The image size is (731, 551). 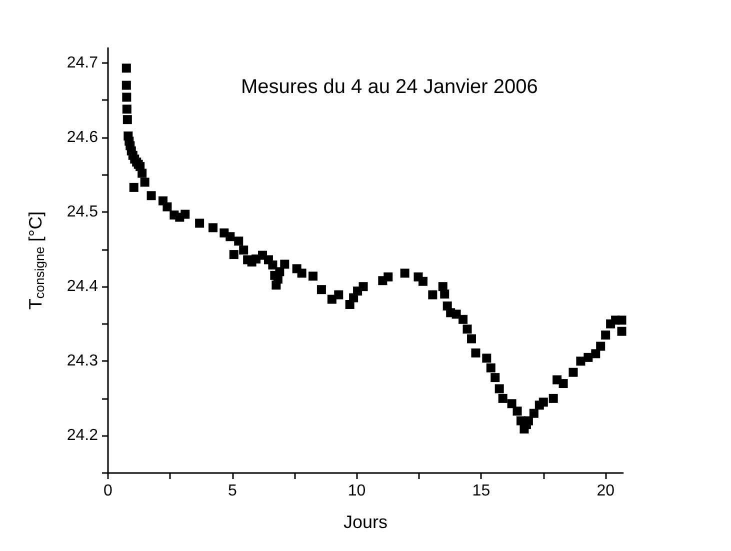 What do you see at coordinates (36, 260) in the screenshot?
I see `y-axis-title: Tconsigne [°C]` at bounding box center [36, 260].